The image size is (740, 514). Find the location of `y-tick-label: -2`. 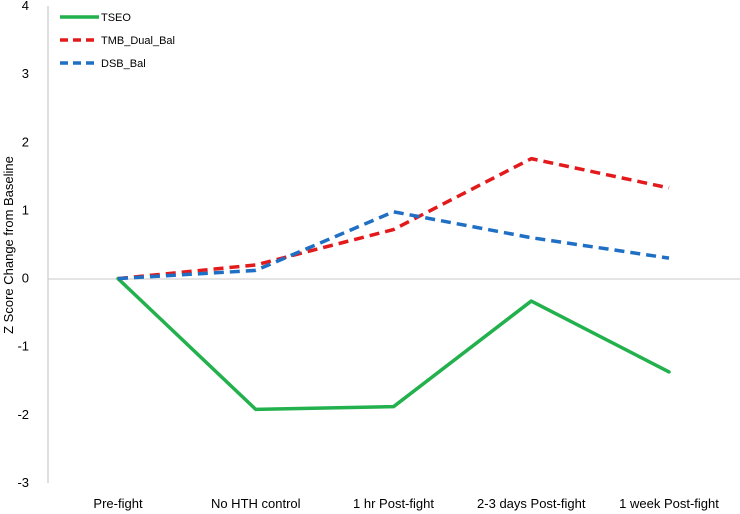

y-tick-label: -2 is located at coordinates (23, 414).